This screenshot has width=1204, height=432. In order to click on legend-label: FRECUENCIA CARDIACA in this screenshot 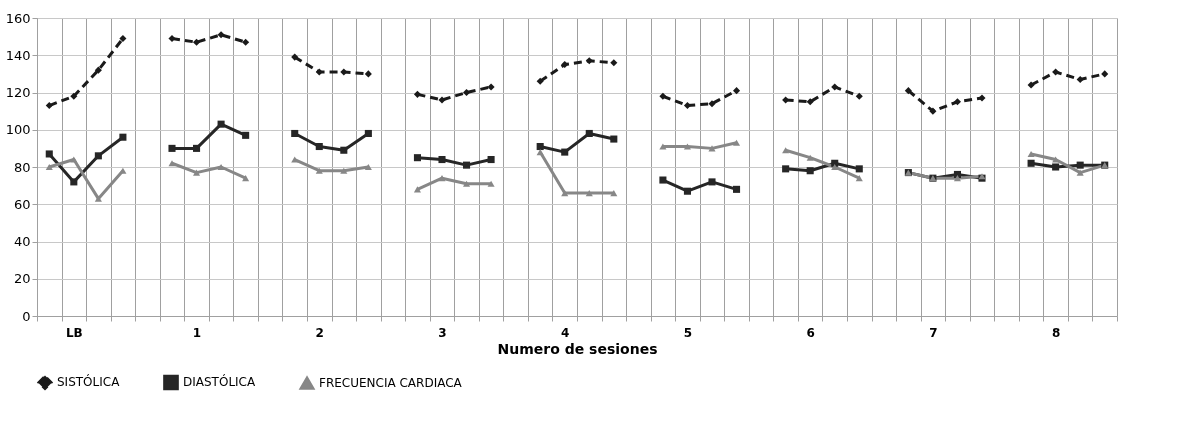, I will do `click(391, 382)`.